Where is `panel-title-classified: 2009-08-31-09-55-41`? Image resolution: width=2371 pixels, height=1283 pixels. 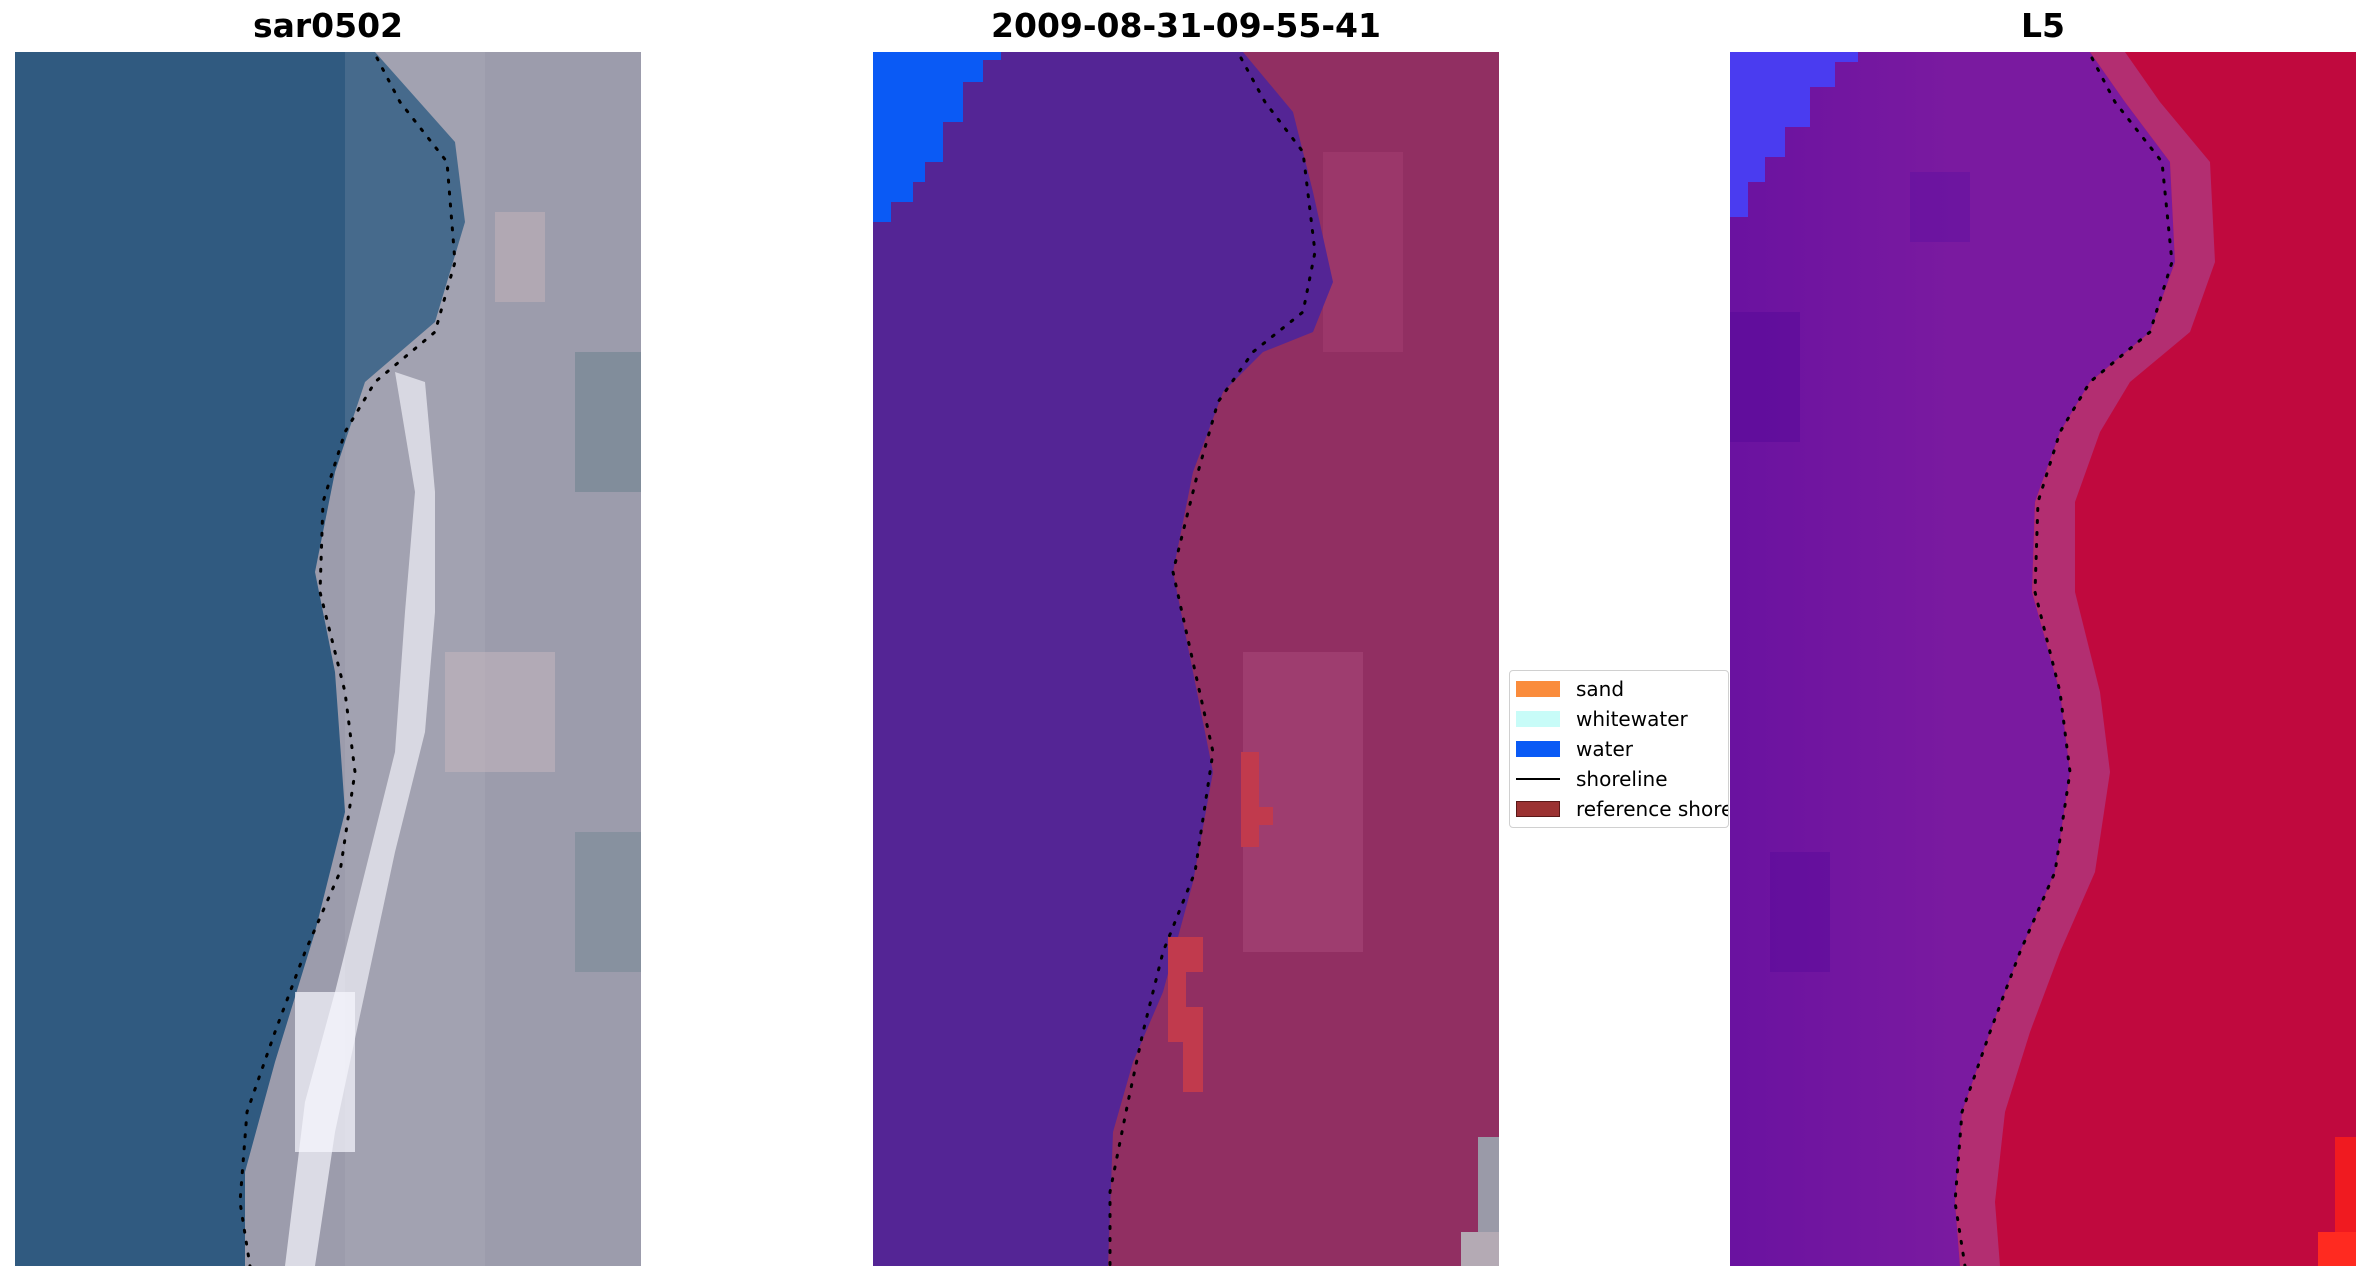 panel-title-classified: 2009-08-31-09-55-41 is located at coordinates (1186, 25).